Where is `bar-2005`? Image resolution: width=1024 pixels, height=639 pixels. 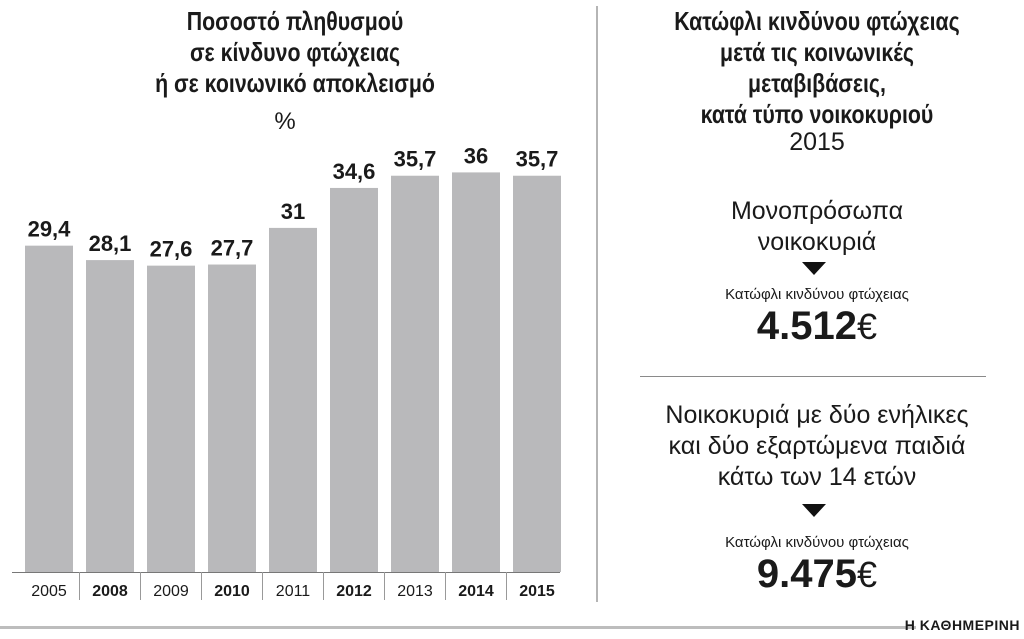
bar-2005 is located at coordinates (49, 408).